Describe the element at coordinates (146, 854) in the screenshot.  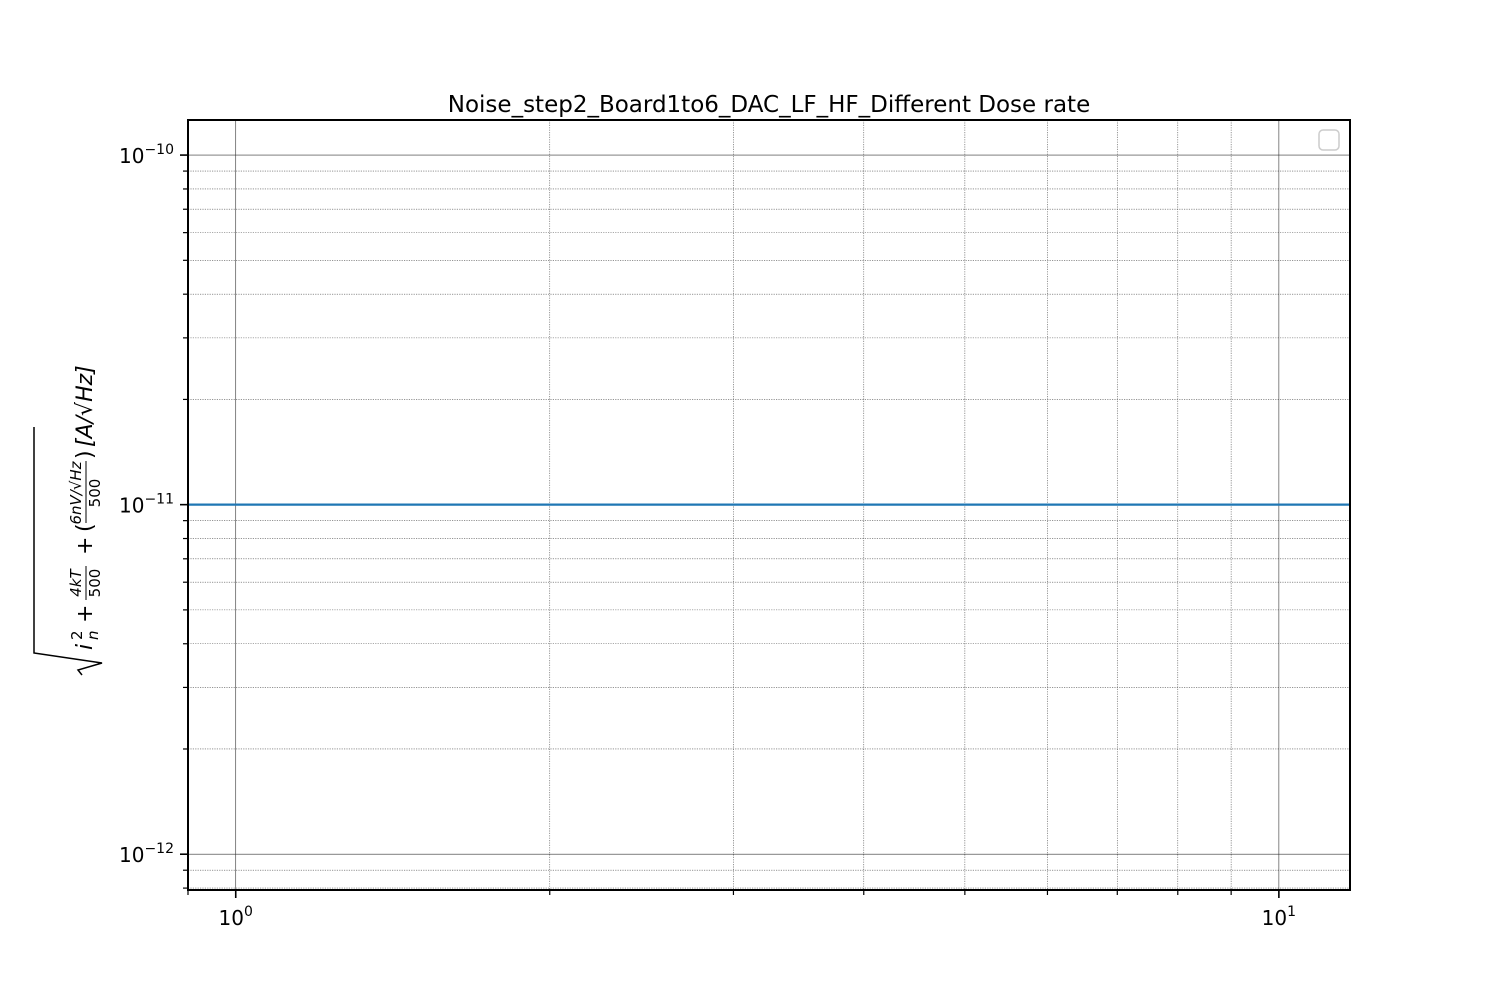
I see `y-tick-label: 10−12` at that location.